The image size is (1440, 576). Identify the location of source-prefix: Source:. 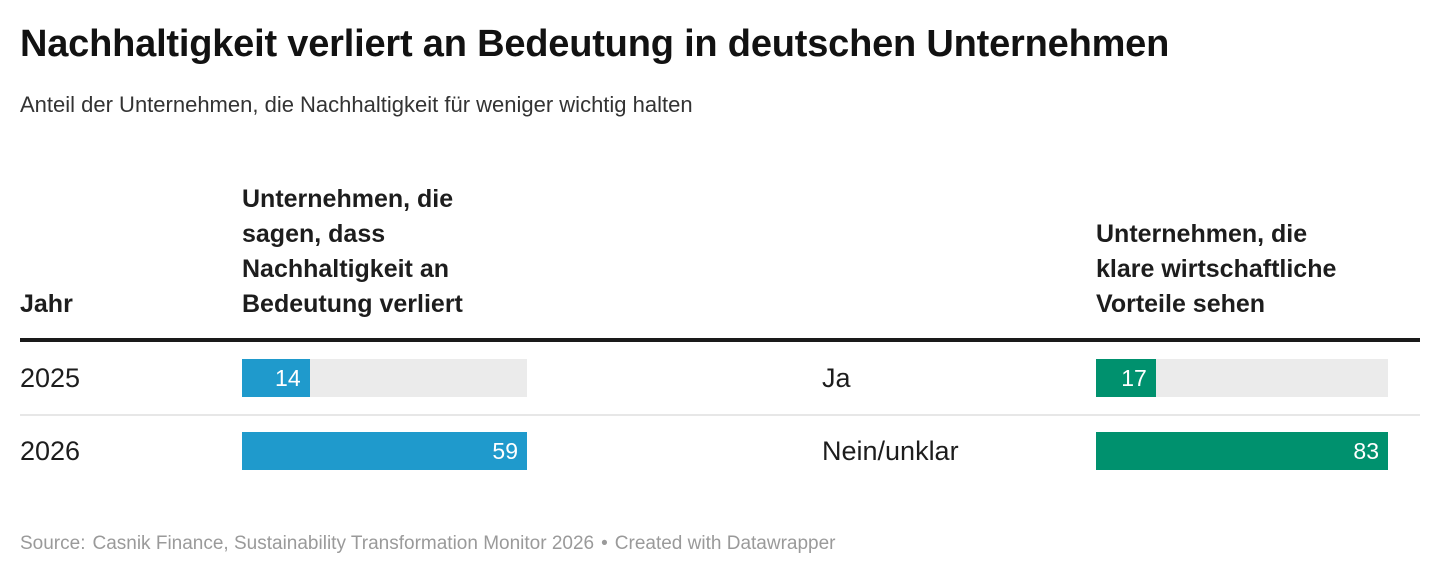
(53, 543).